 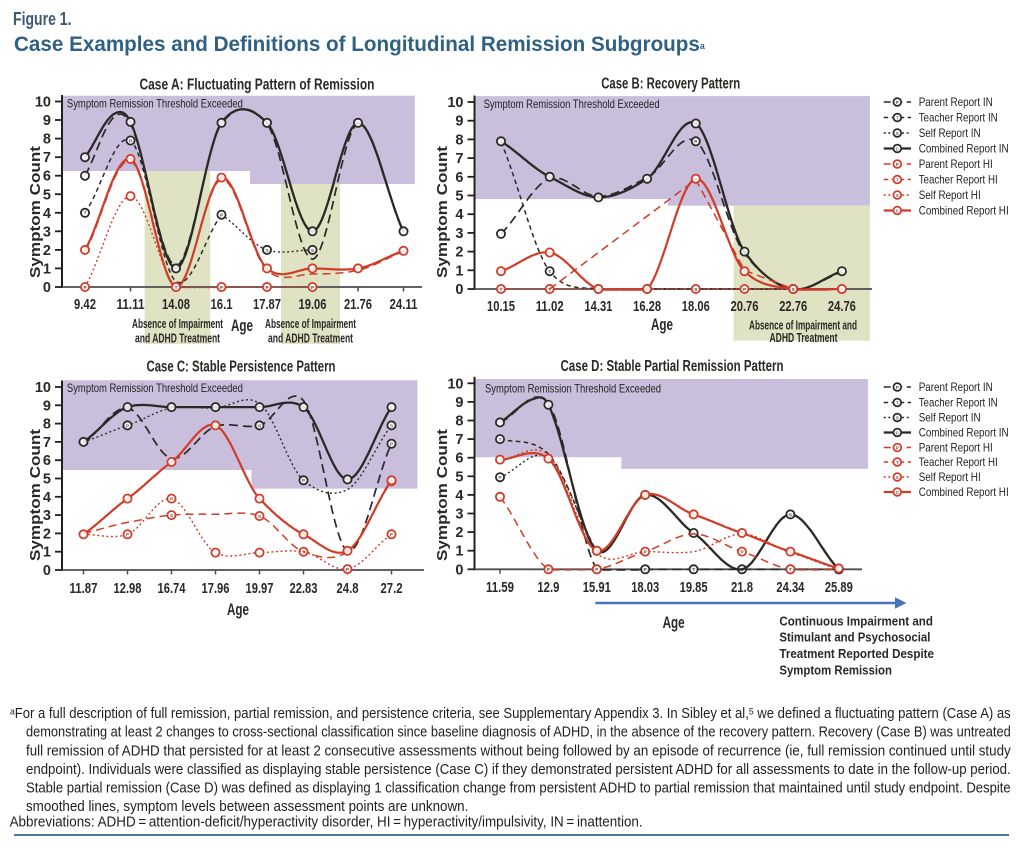 I want to click on svg-text: Combined Report HI, so click(x=964, y=492).